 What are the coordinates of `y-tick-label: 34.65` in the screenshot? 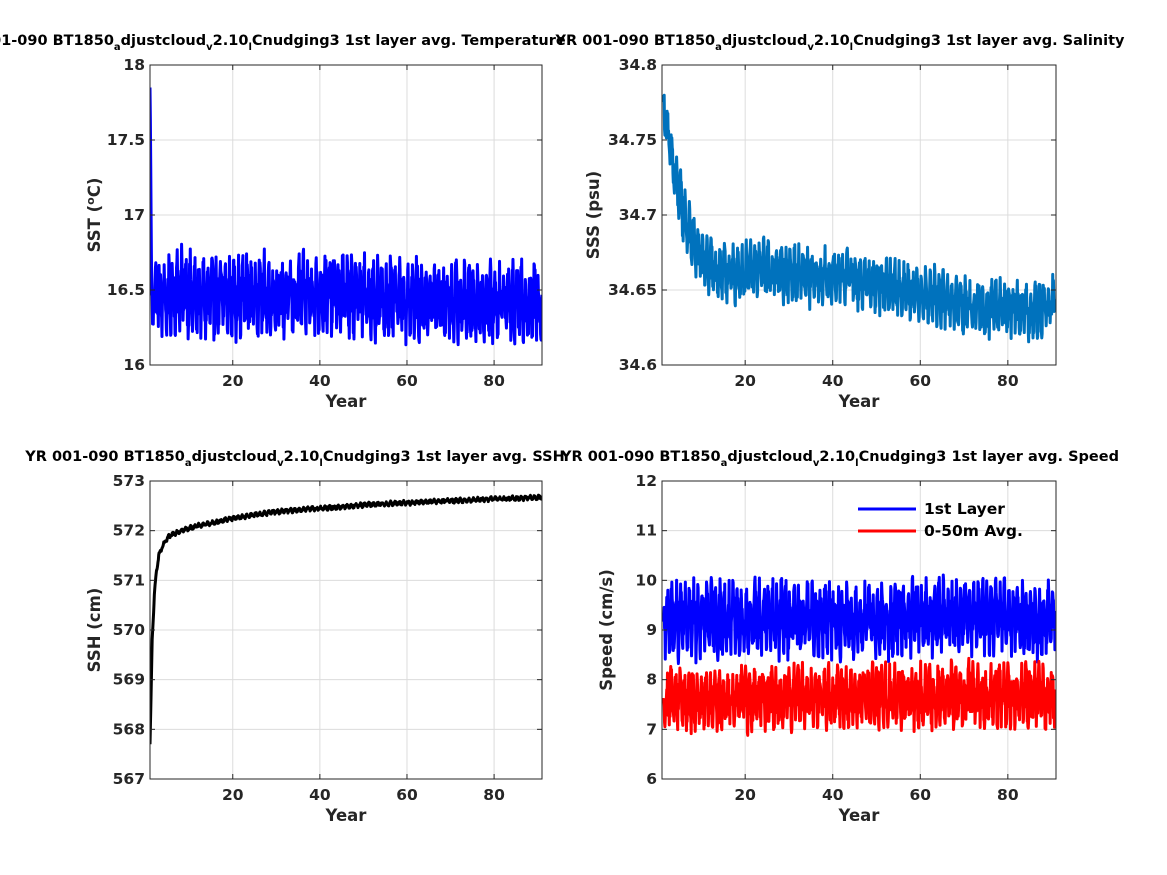 It's located at (632, 290).